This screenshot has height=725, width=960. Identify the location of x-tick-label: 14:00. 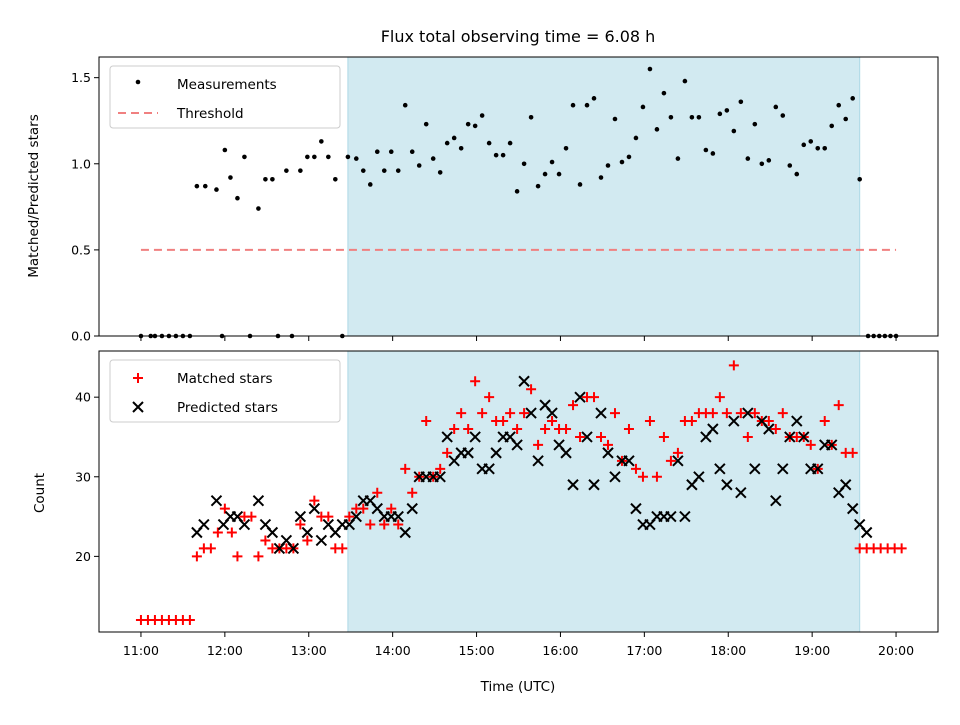
(393, 650).